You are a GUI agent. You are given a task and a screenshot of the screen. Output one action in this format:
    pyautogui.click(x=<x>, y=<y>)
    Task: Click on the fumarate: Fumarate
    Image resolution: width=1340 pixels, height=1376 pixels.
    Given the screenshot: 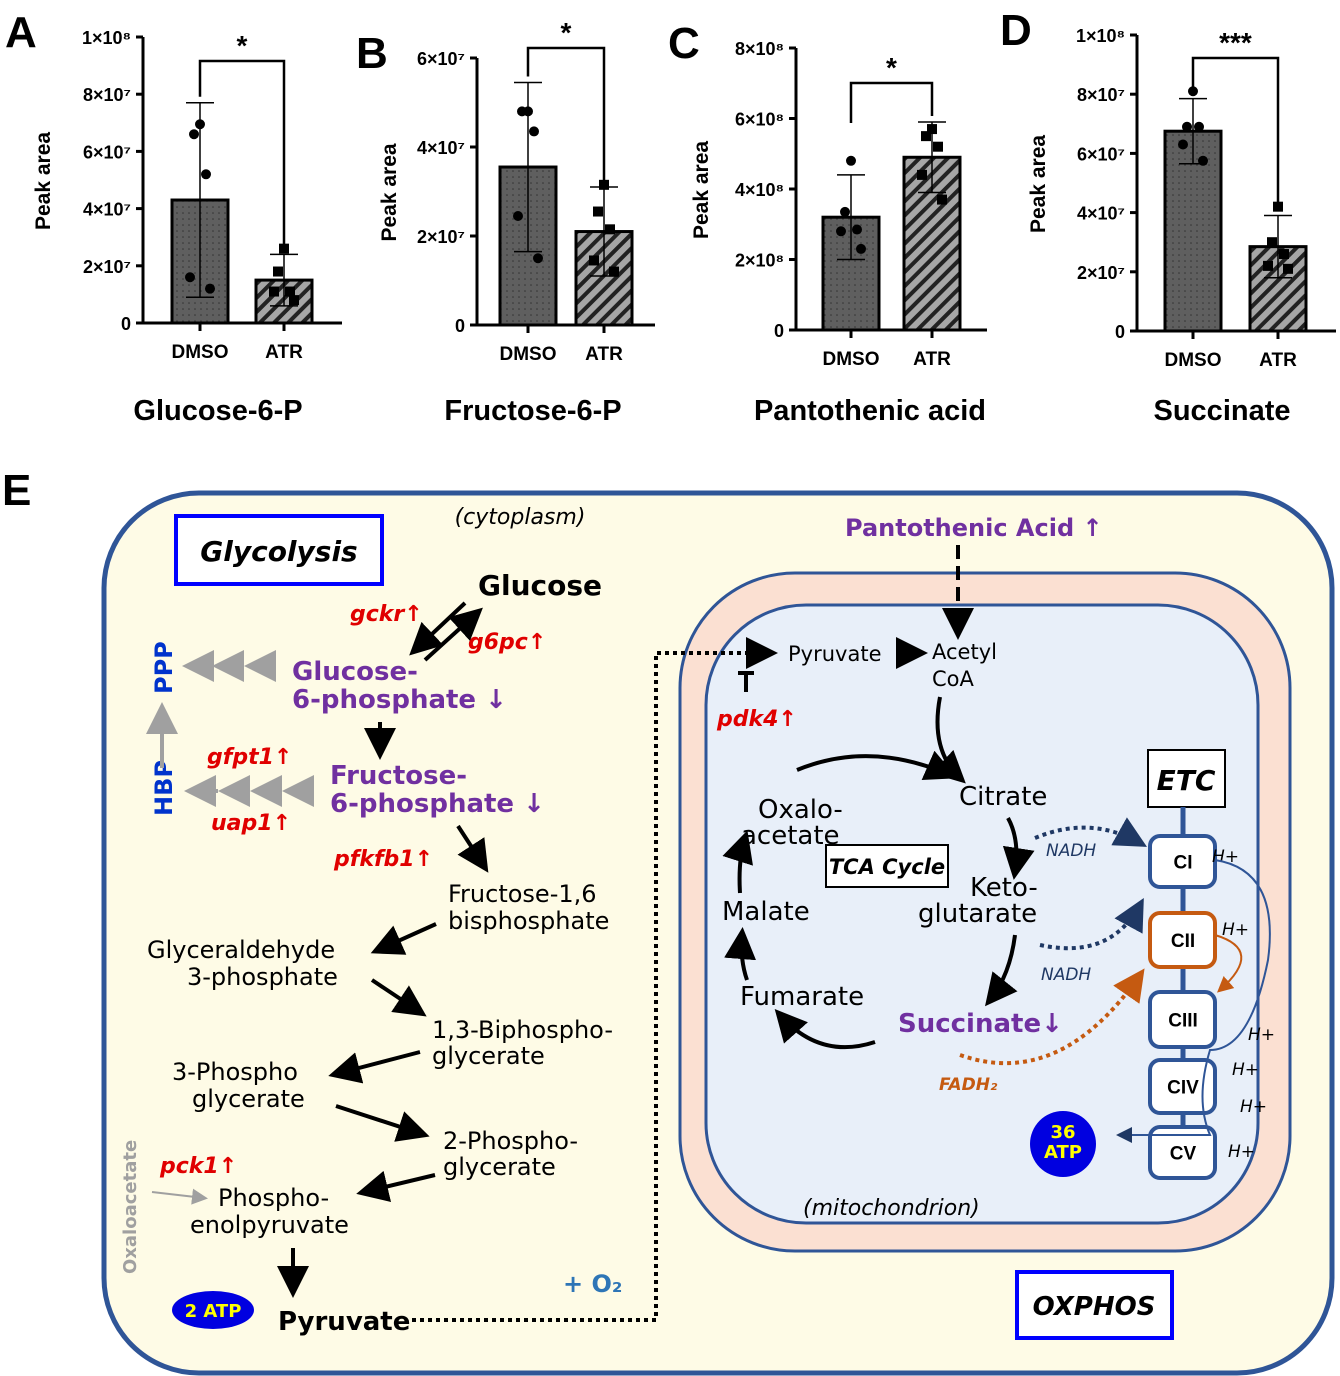 What is the action you would take?
    pyautogui.click(x=802, y=997)
    